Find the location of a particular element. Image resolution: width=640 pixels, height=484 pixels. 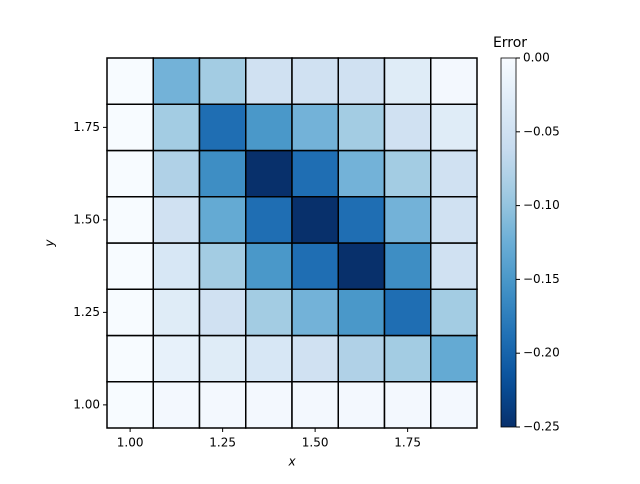

x-tick-label: 1.50 is located at coordinates (315, 443).